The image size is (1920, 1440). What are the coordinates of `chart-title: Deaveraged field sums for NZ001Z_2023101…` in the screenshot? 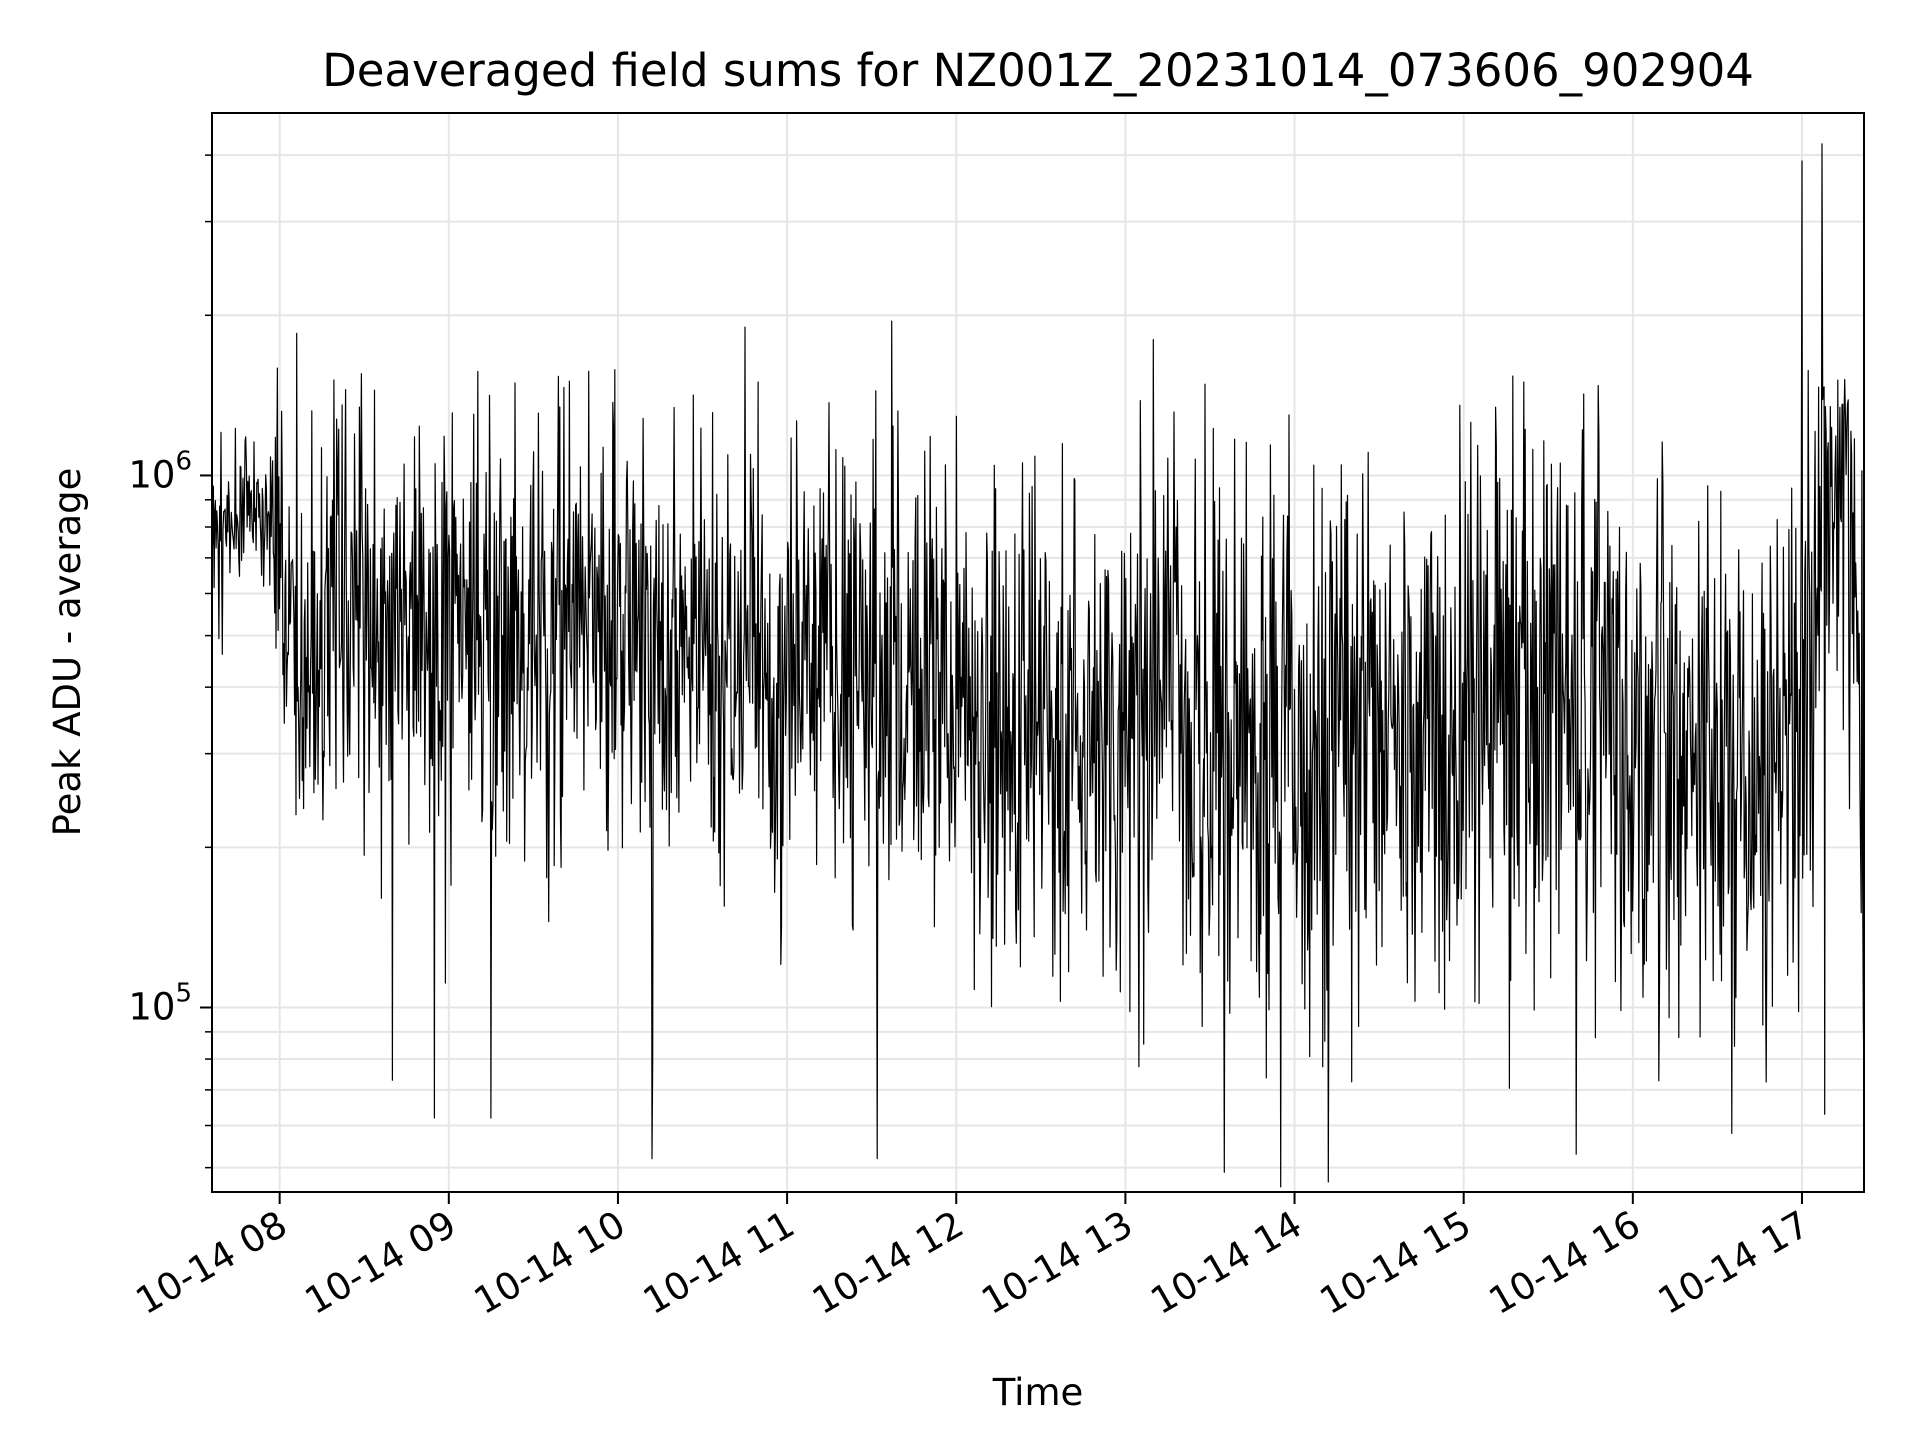 It's located at (1038, 70).